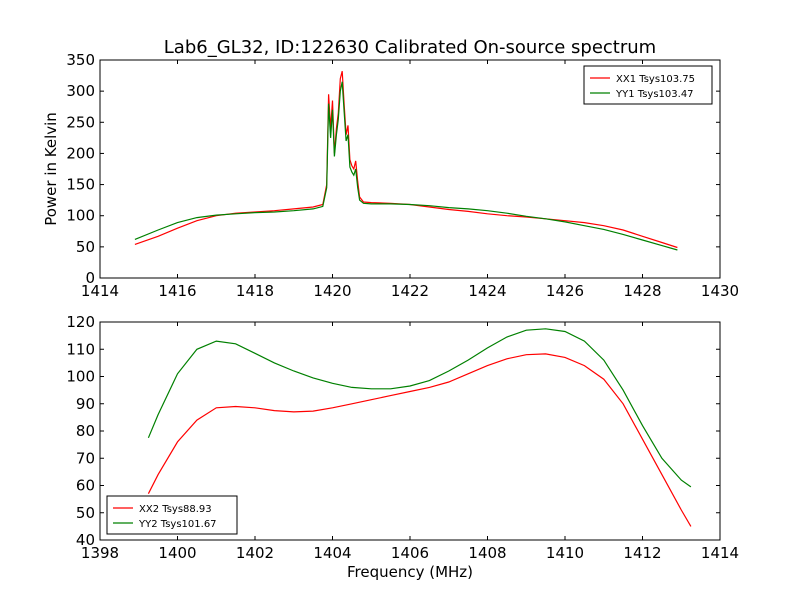 The height and width of the screenshot is (600, 800). What do you see at coordinates (654, 94) in the screenshot?
I see `legend-label: YY1 Tsys103.47` at bounding box center [654, 94].